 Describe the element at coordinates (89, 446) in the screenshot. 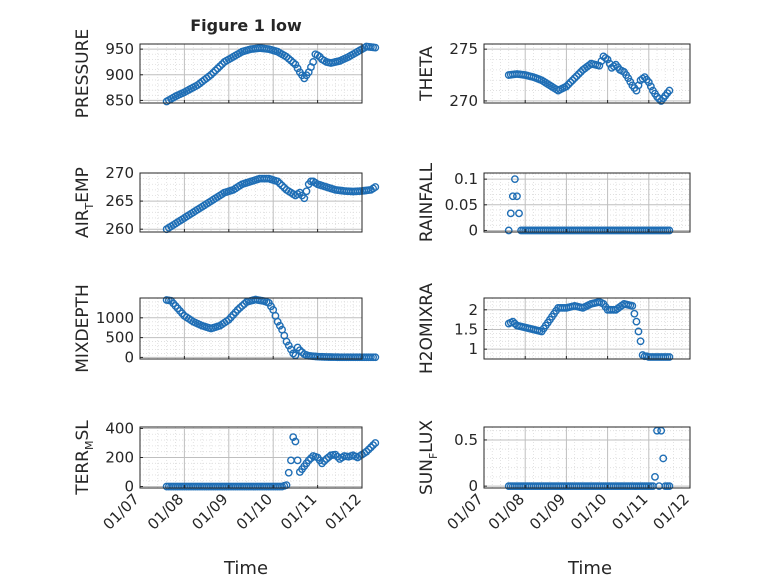

I see `y-axis-label-subscript: M` at that location.